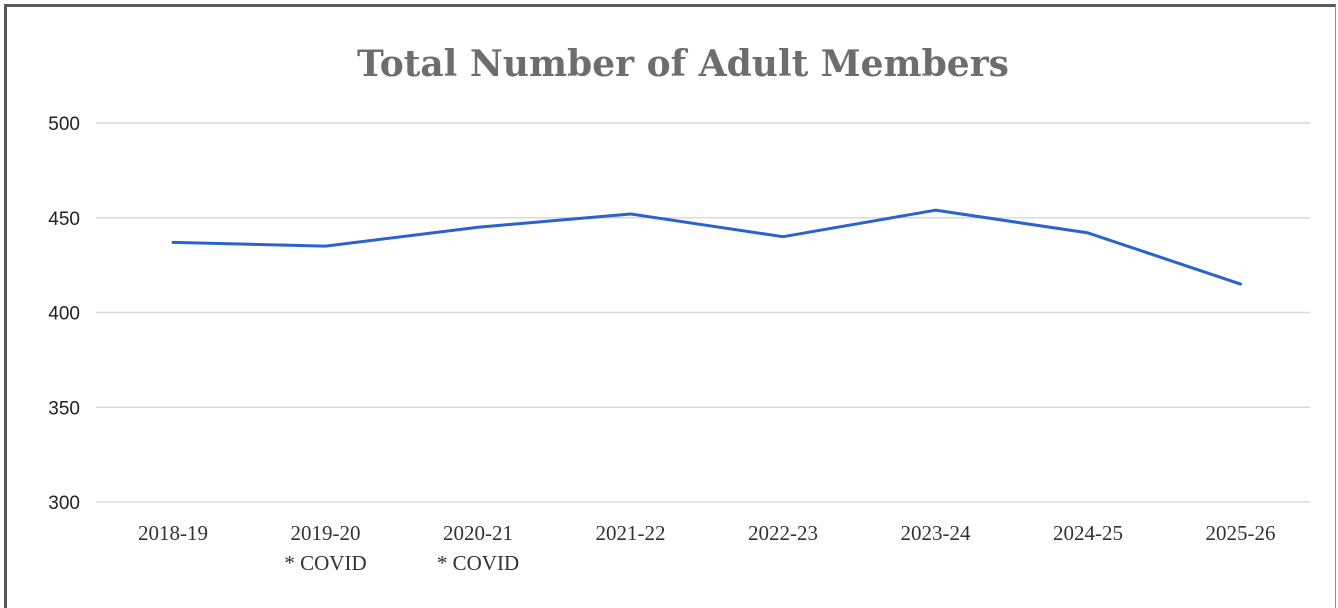 The height and width of the screenshot is (608, 1338). What do you see at coordinates (64, 503) in the screenshot?
I see `y-tick-label: 300` at bounding box center [64, 503].